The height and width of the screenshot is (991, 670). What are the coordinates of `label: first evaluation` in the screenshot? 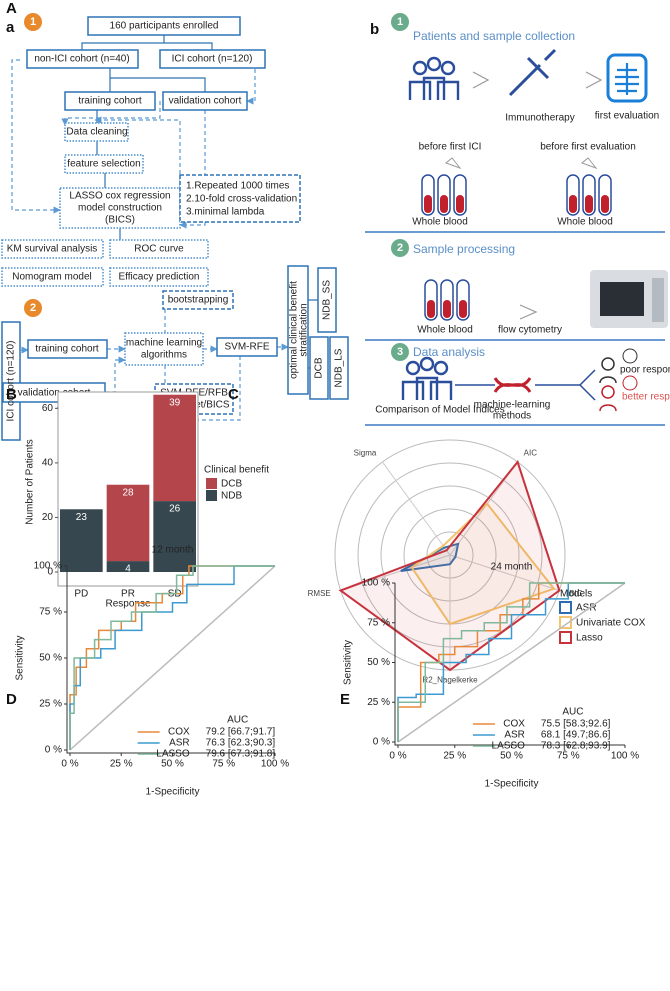 It's located at (627, 116).